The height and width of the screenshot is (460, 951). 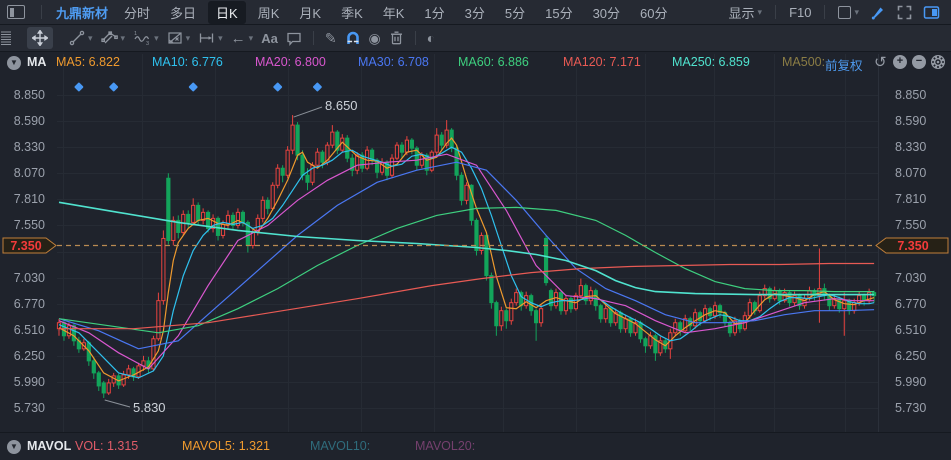 What do you see at coordinates (198, 87) in the screenshot?
I see `event-markers` at bounding box center [198, 87].